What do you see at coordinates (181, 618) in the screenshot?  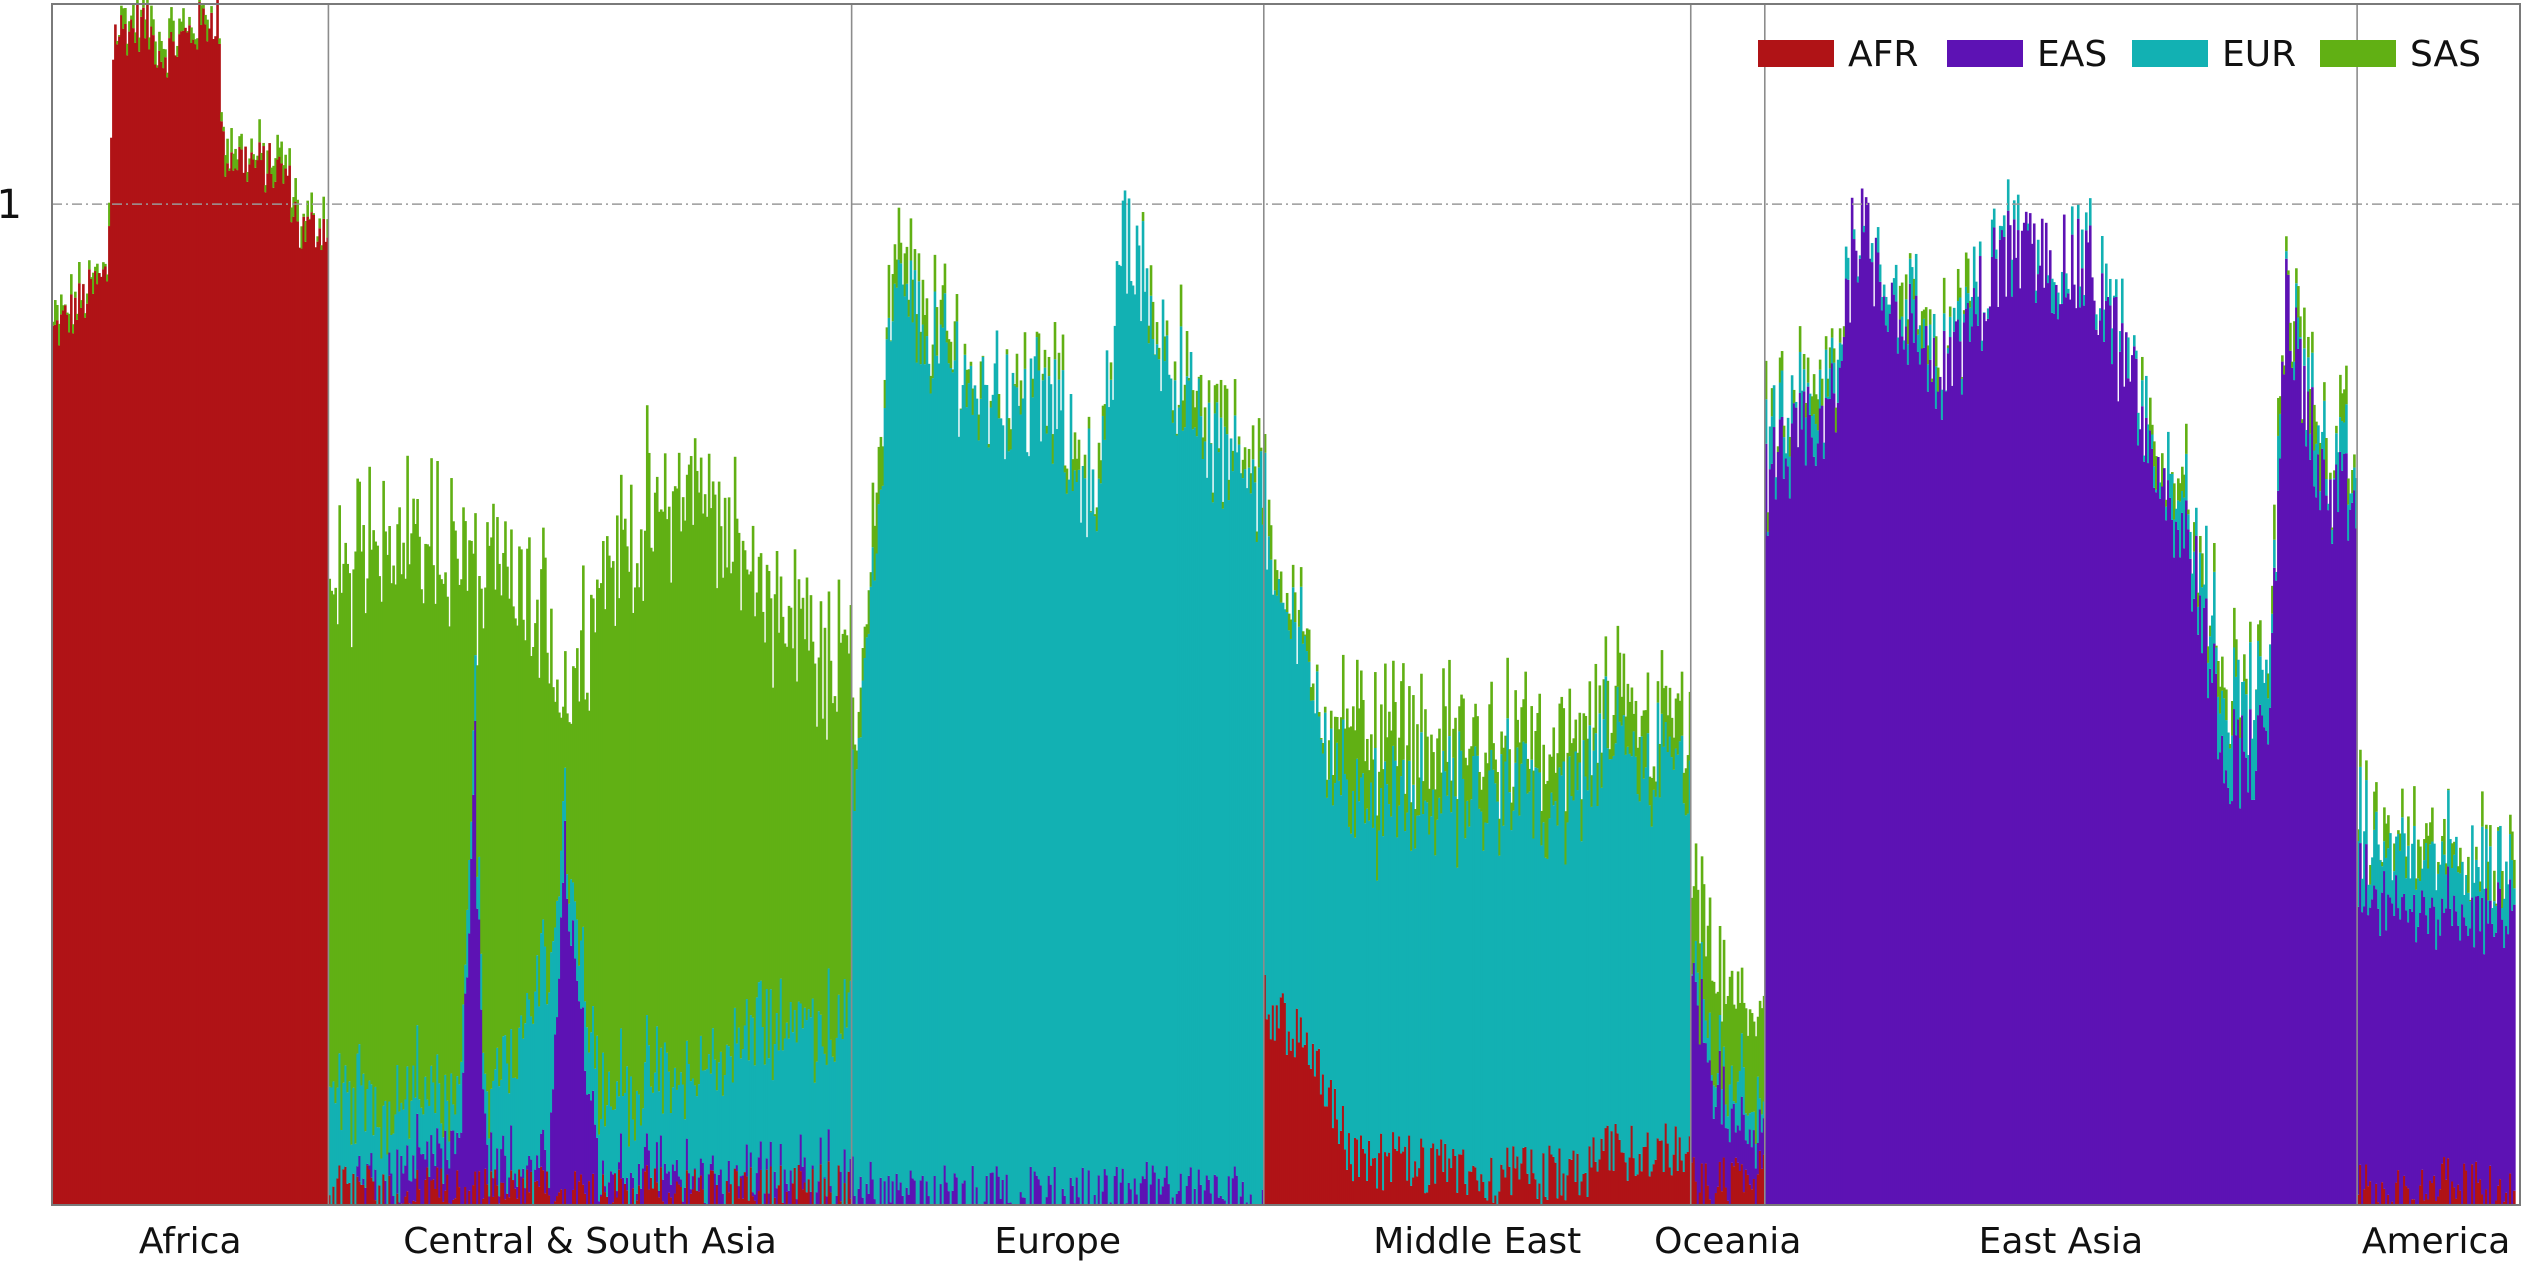 I see `bar-africa-afr` at bounding box center [181, 618].